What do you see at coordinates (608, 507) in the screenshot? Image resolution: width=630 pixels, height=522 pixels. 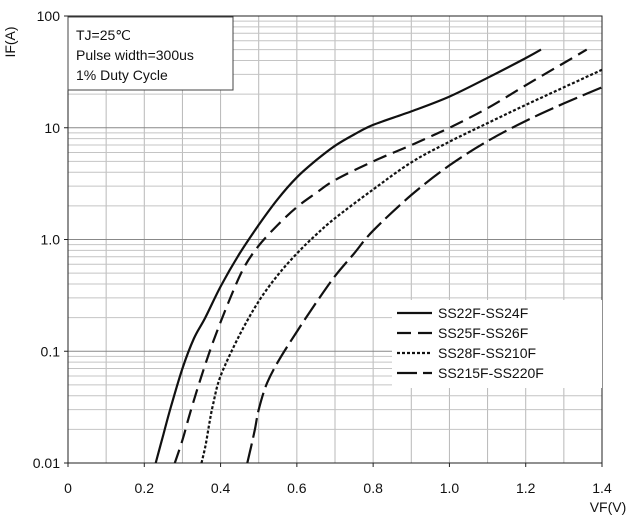 I see `x-axis-label: VF(V)` at bounding box center [608, 507].